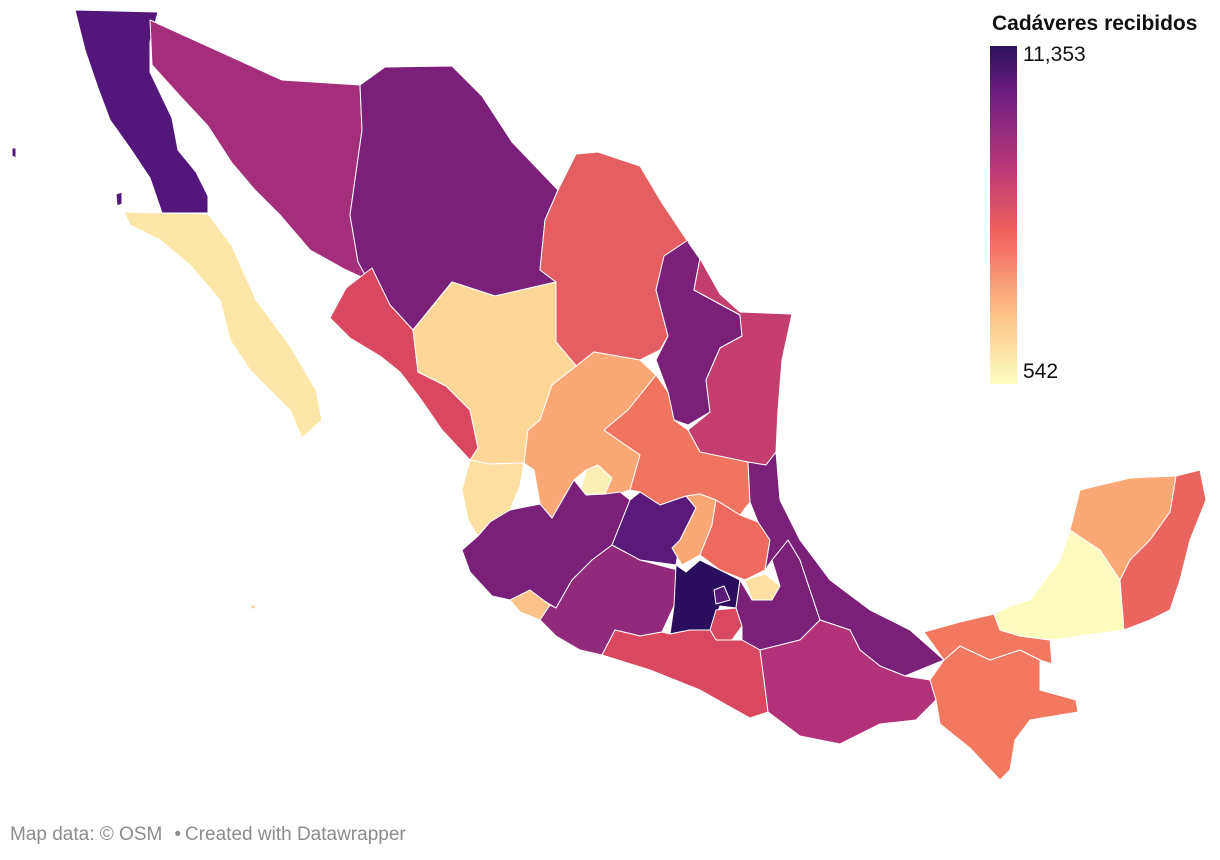 The width and height of the screenshot is (1220, 860). Describe the element at coordinates (14, 153) in the screenshot. I see `island-guadalupe` at that location.